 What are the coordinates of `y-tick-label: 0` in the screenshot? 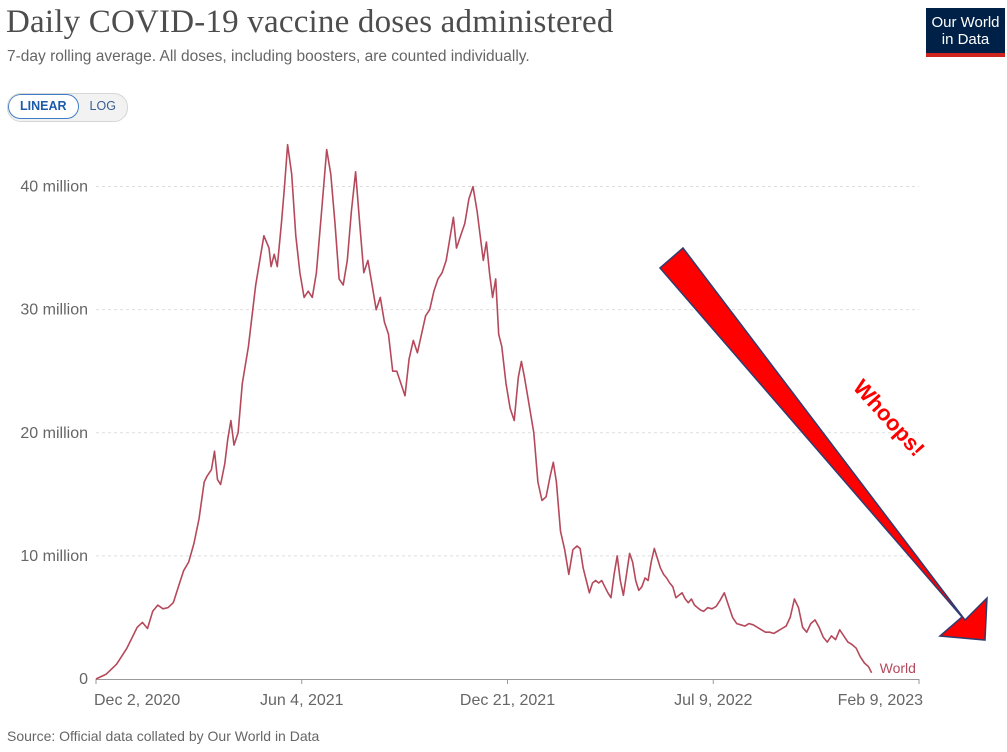 It's located at (83, 679).